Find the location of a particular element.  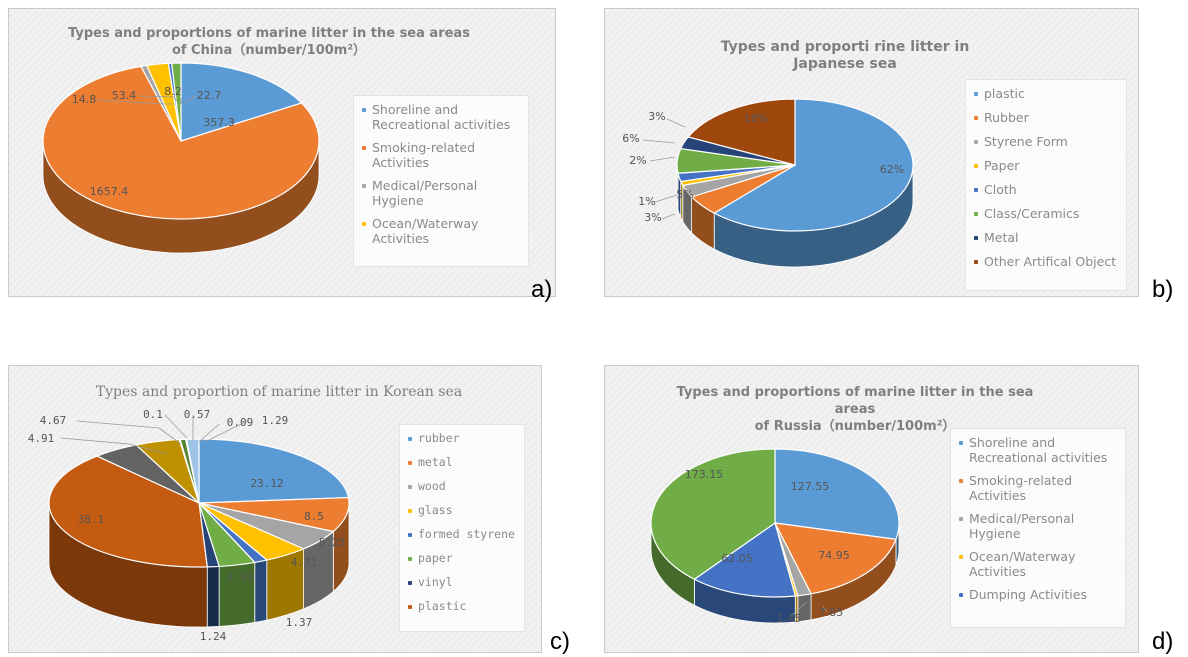

legend-item: Ocean/Waterway Activities is located at coordinates (441, 231).